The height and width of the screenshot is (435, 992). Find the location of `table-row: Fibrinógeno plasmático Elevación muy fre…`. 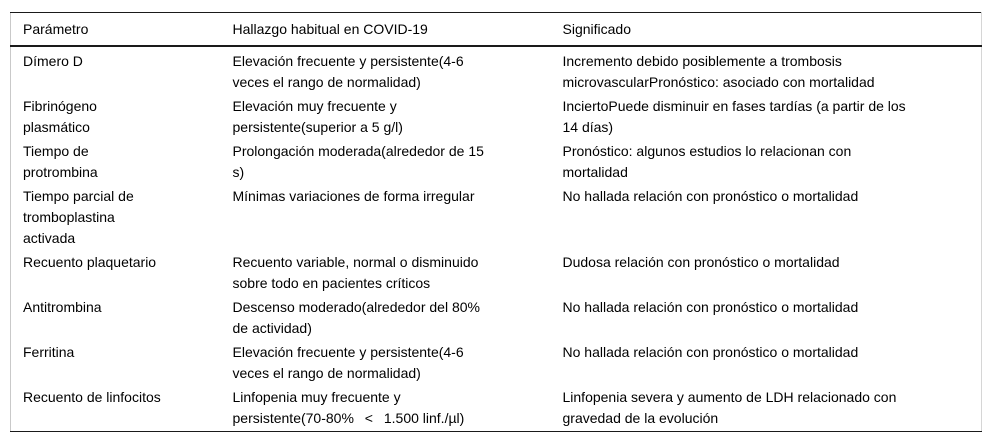

table-row: Fibrinógeno plasmático Elevación muy fre… is located at coordinates (496, 117).